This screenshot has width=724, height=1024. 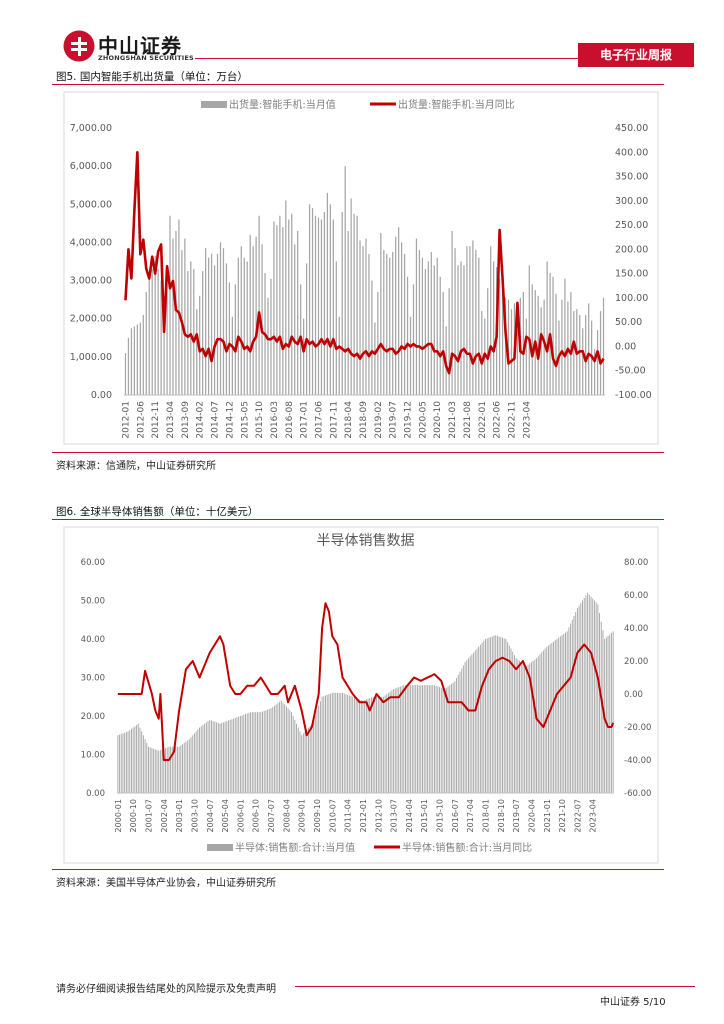 What do you see at coordinates (271, 815) in the screenshot?
I see `semiconductor-x-tick-label: 2007-07` at bounding box center [271, 815].